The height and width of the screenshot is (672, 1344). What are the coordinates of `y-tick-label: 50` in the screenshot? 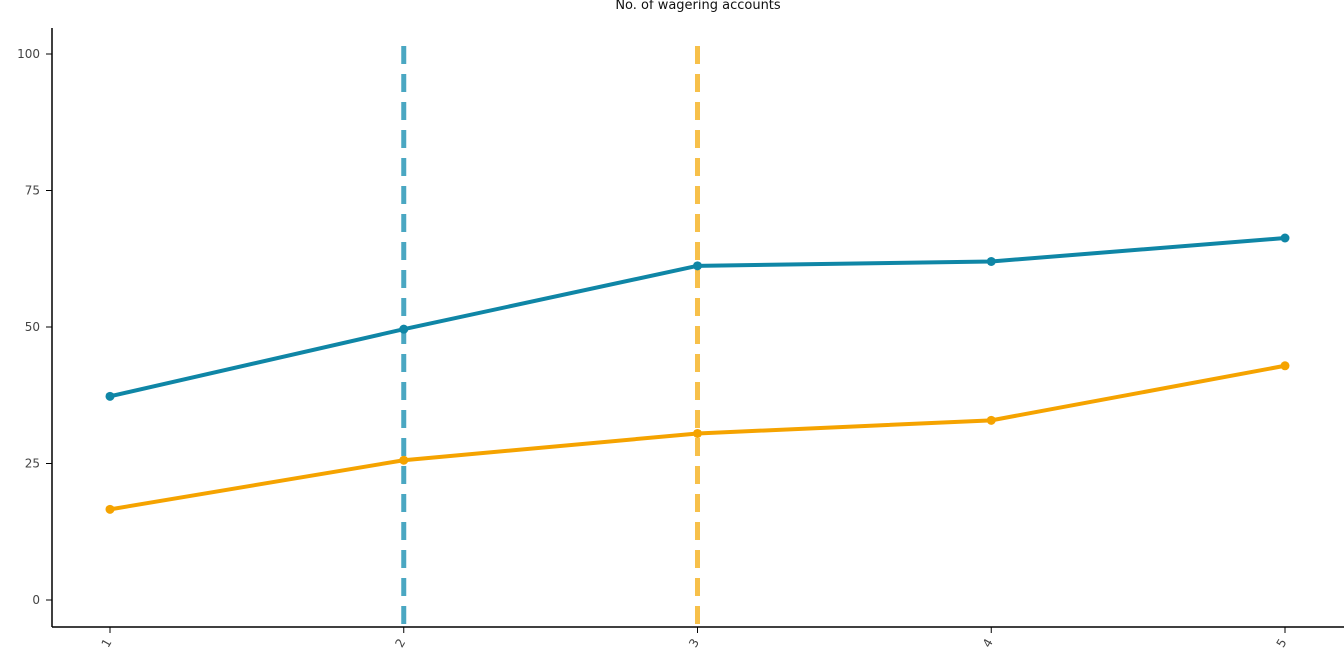 It's located at (32, 327).